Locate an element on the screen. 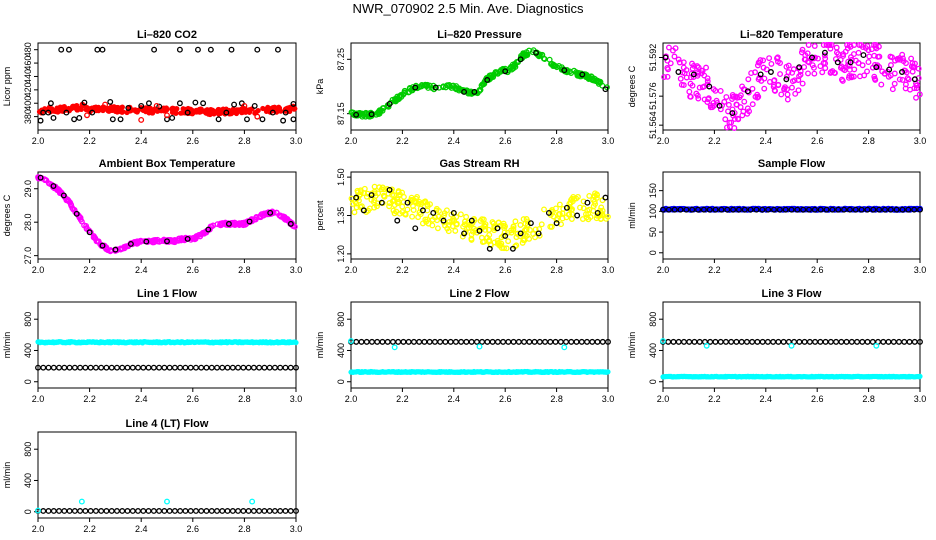 Image resolution: width=936 pixels, height=540 pixels. x-tick-label: 3.0 is located at coordinates (296, 529).